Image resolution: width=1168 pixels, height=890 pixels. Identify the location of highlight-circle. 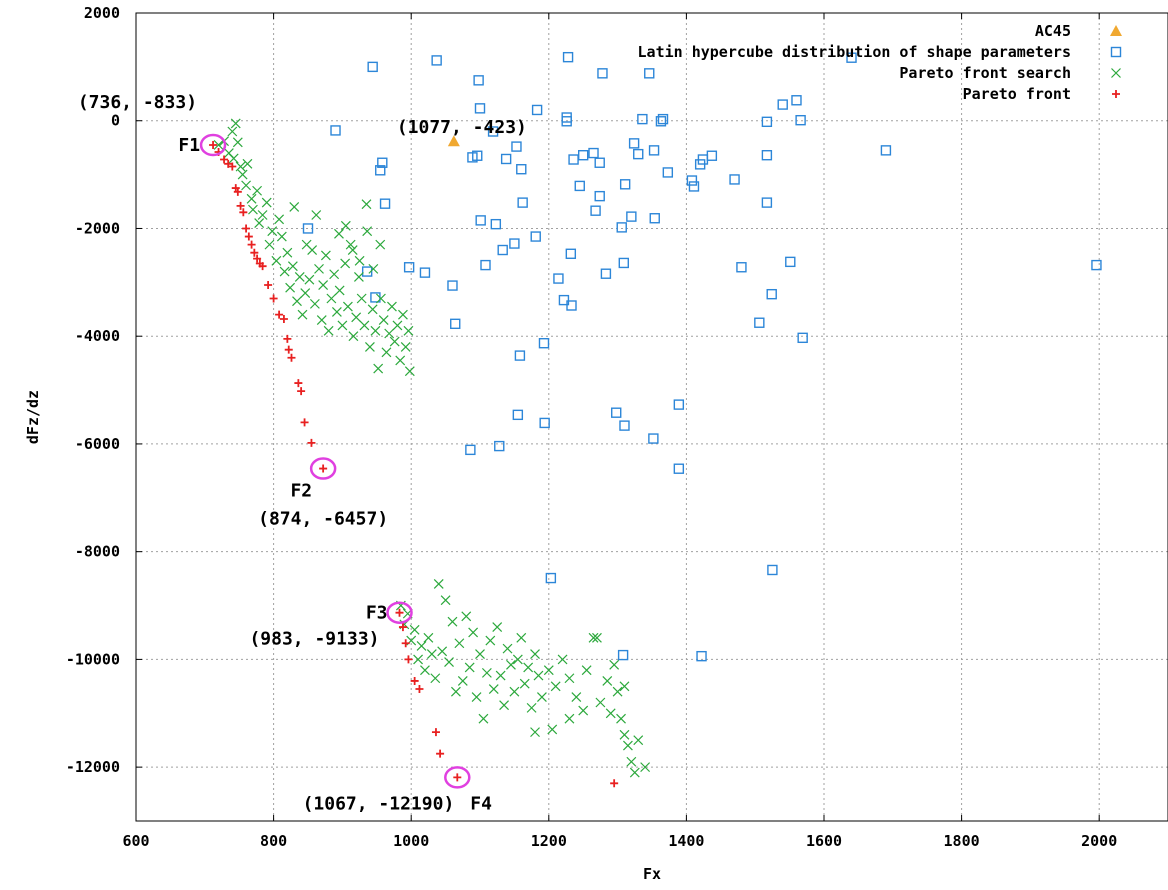
(457, 777).